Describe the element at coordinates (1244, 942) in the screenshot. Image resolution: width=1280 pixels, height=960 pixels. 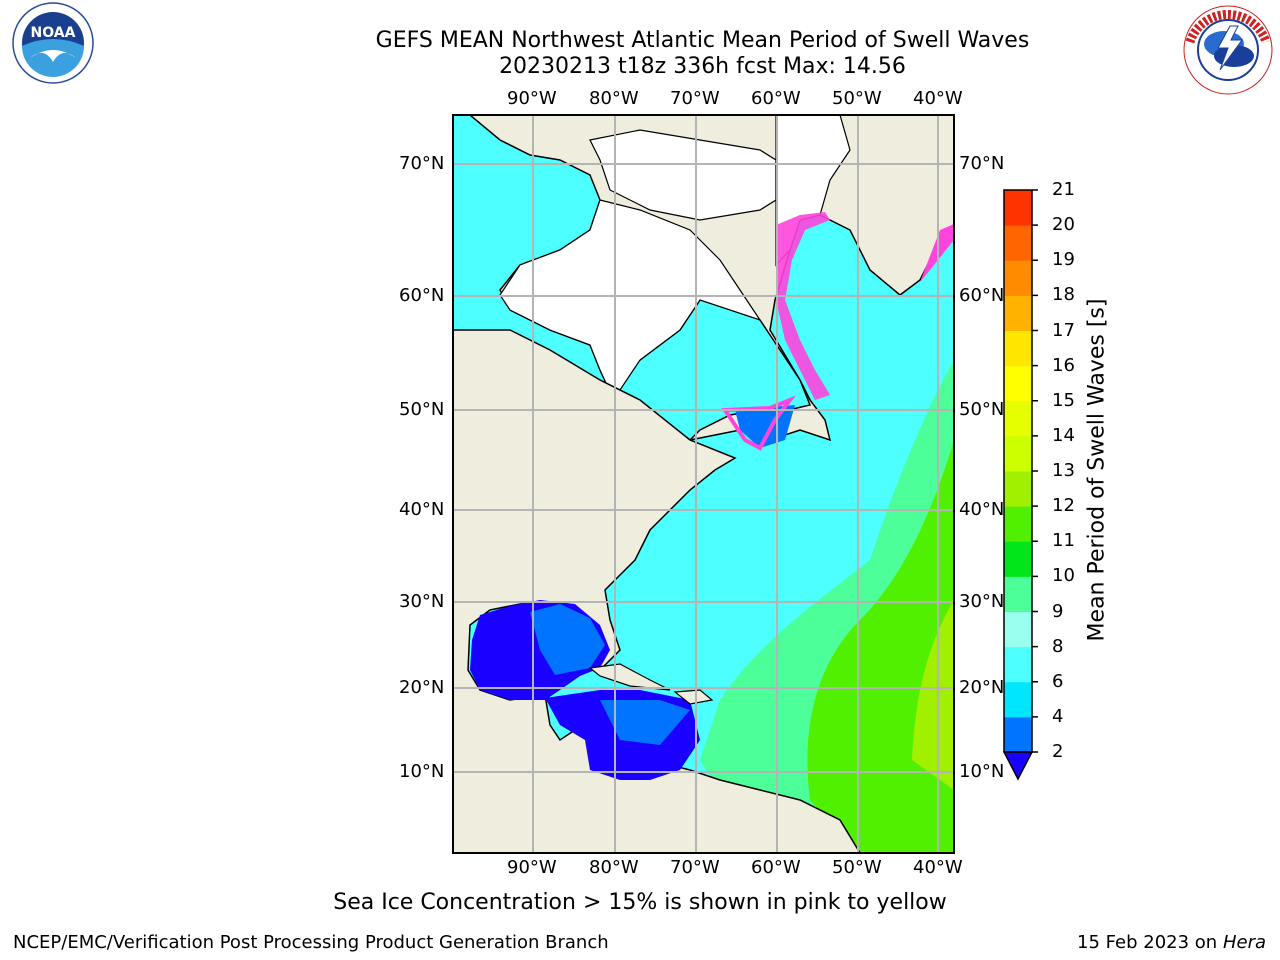
I see `footer-machine: Hera` at that location.